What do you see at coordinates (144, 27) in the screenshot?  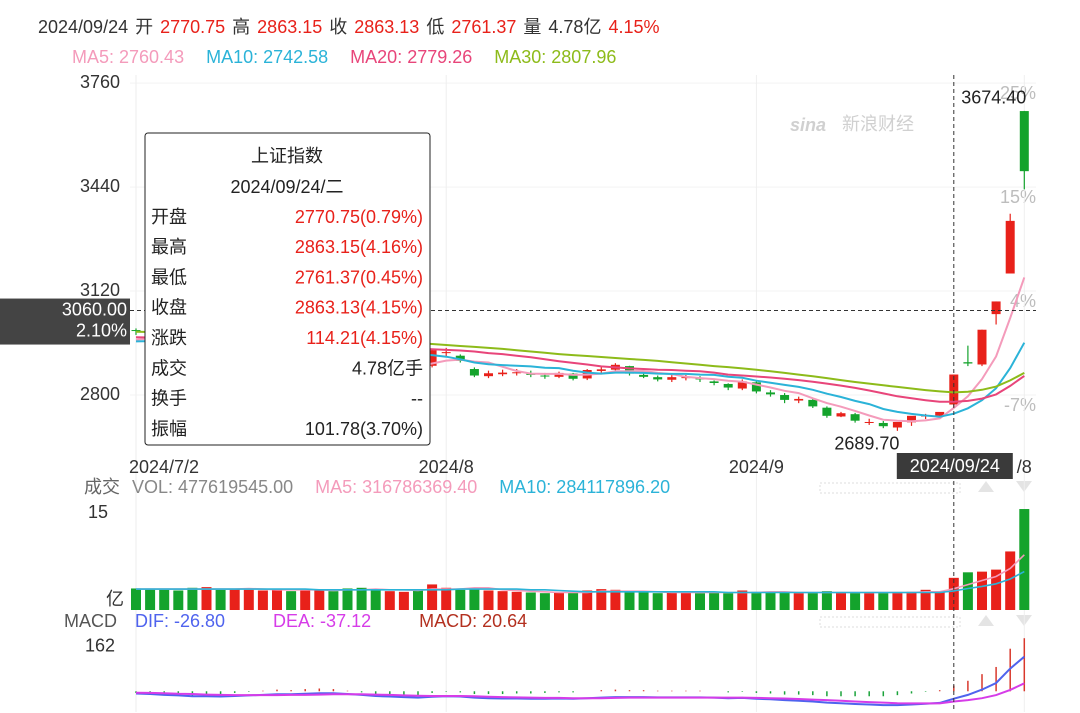 I see `header-item: 开` at bounding box center [144, 27].